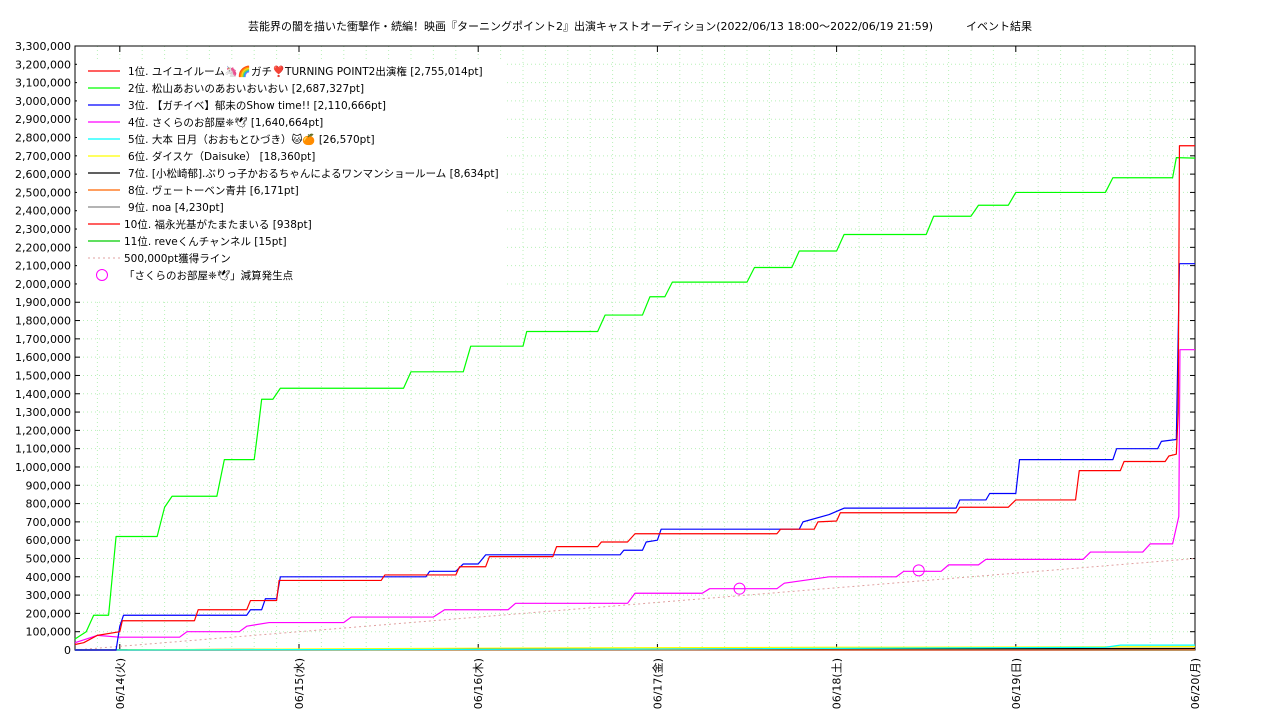 The height and width of the screenshot is (720, 1280). Describe the element at coordinates (49, 577) in the screenshot. I see `y-tick-label: 400,000` at that location.